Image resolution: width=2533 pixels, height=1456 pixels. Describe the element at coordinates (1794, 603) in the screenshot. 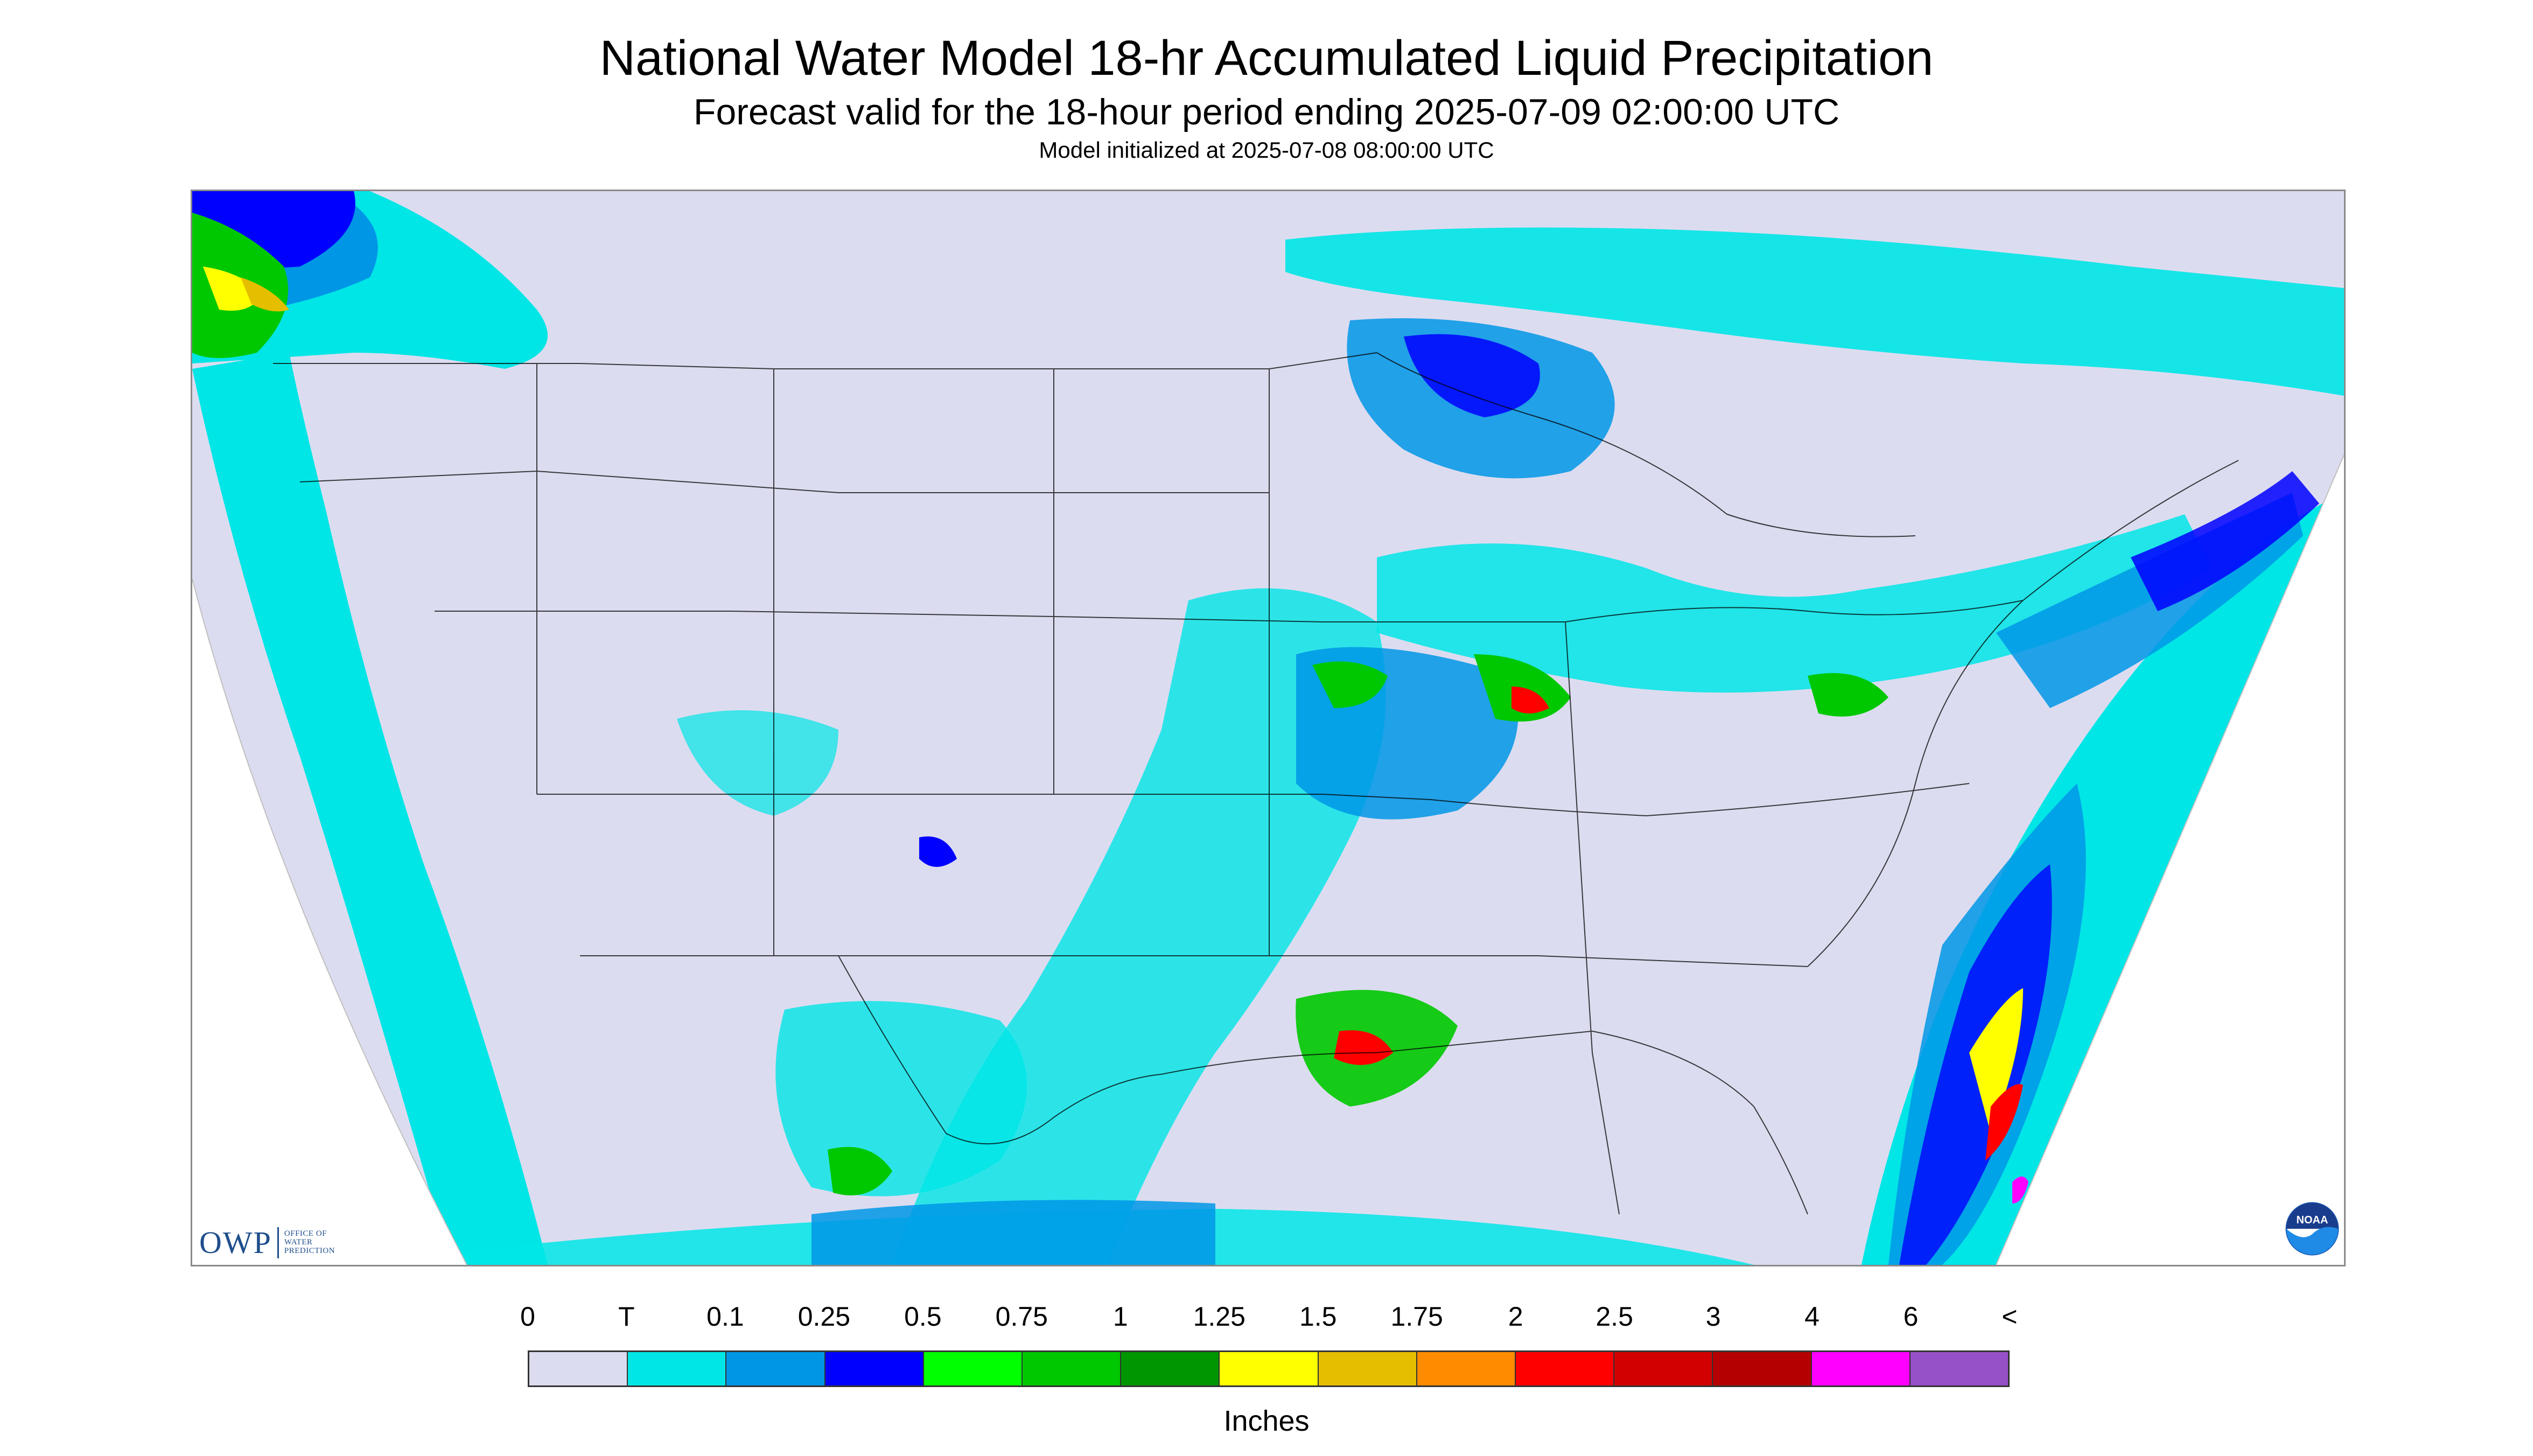

I see `northeast-trace` at that location.